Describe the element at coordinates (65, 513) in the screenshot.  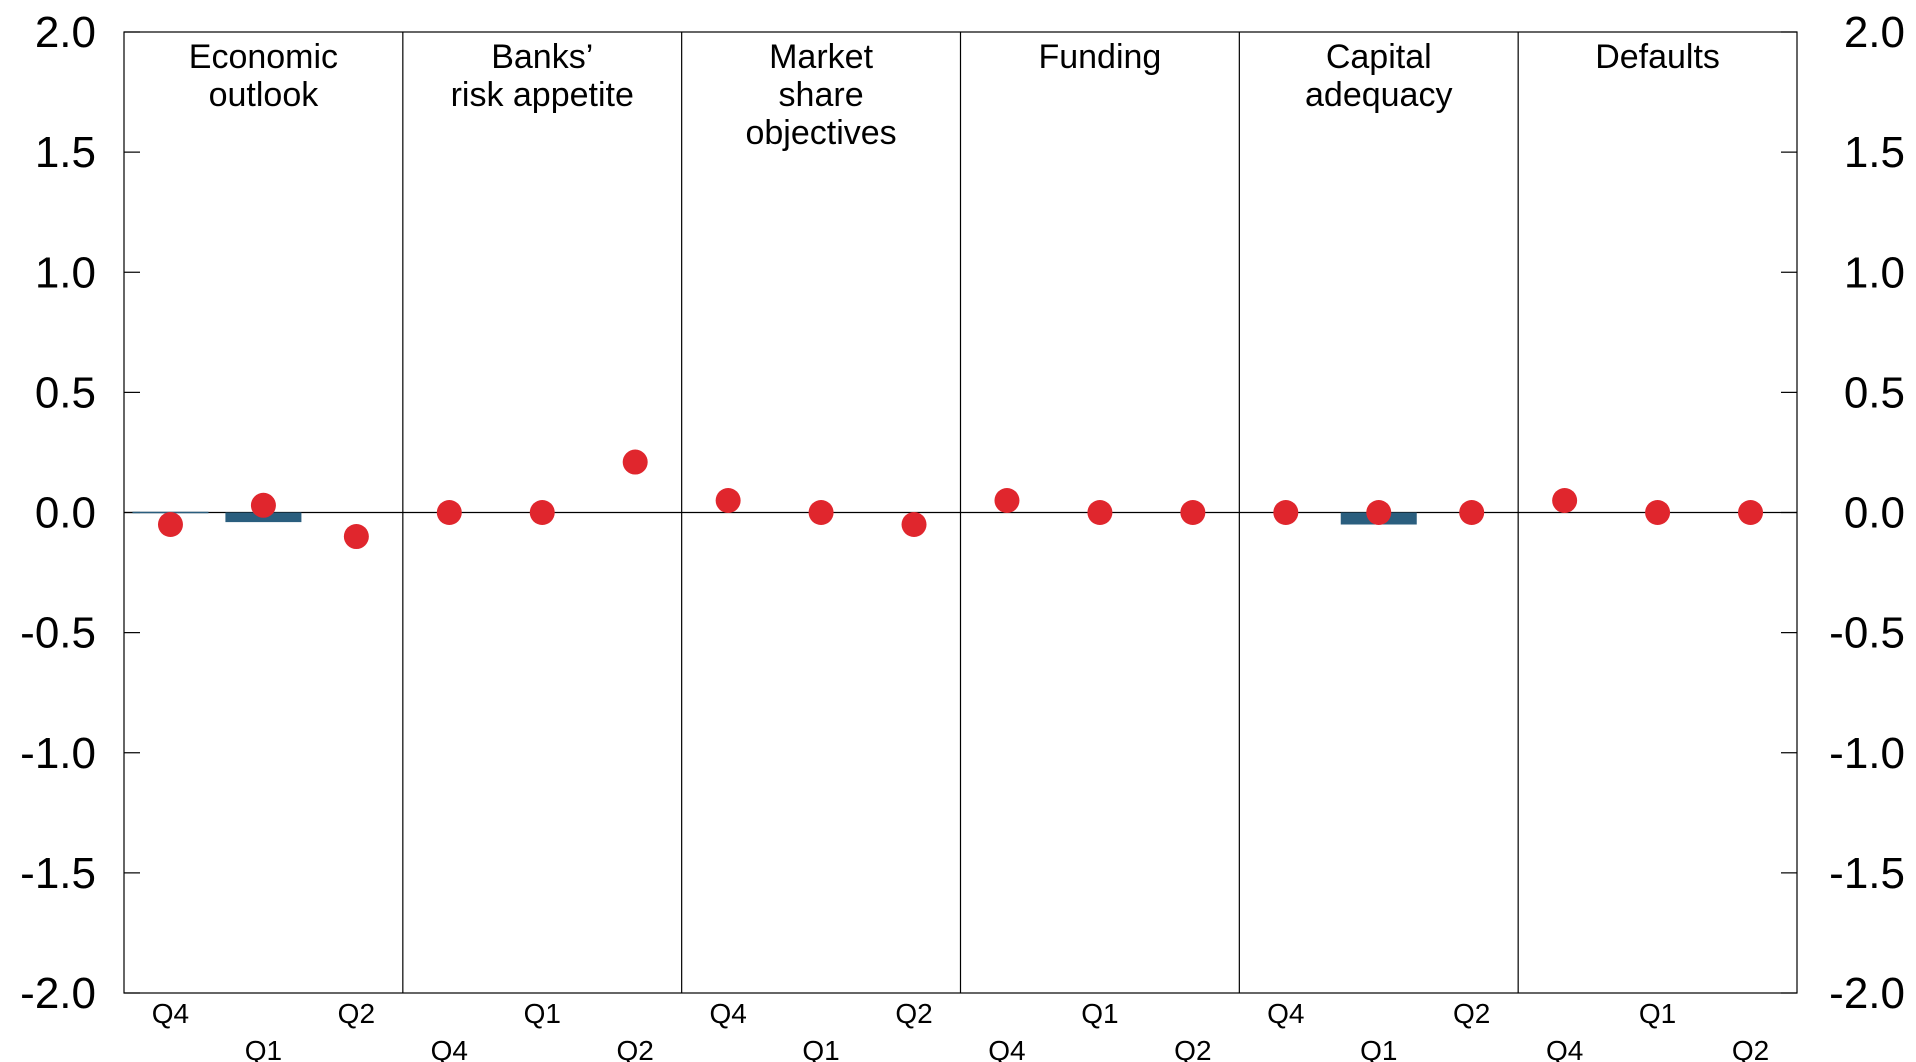
I see `y-tick-label-left: 0.0` at that location.